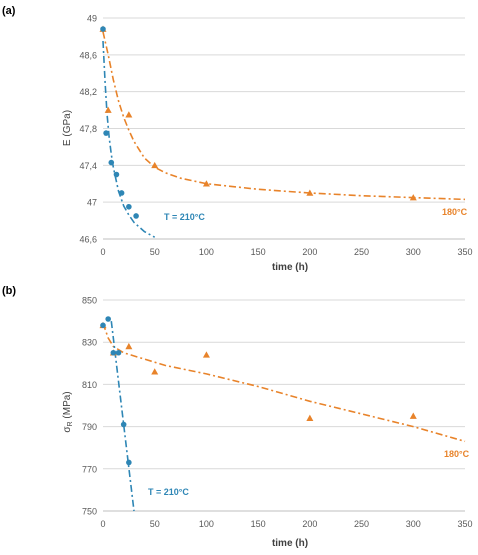  I want to click on y-tick-label: 47,8, so click(88, 129).